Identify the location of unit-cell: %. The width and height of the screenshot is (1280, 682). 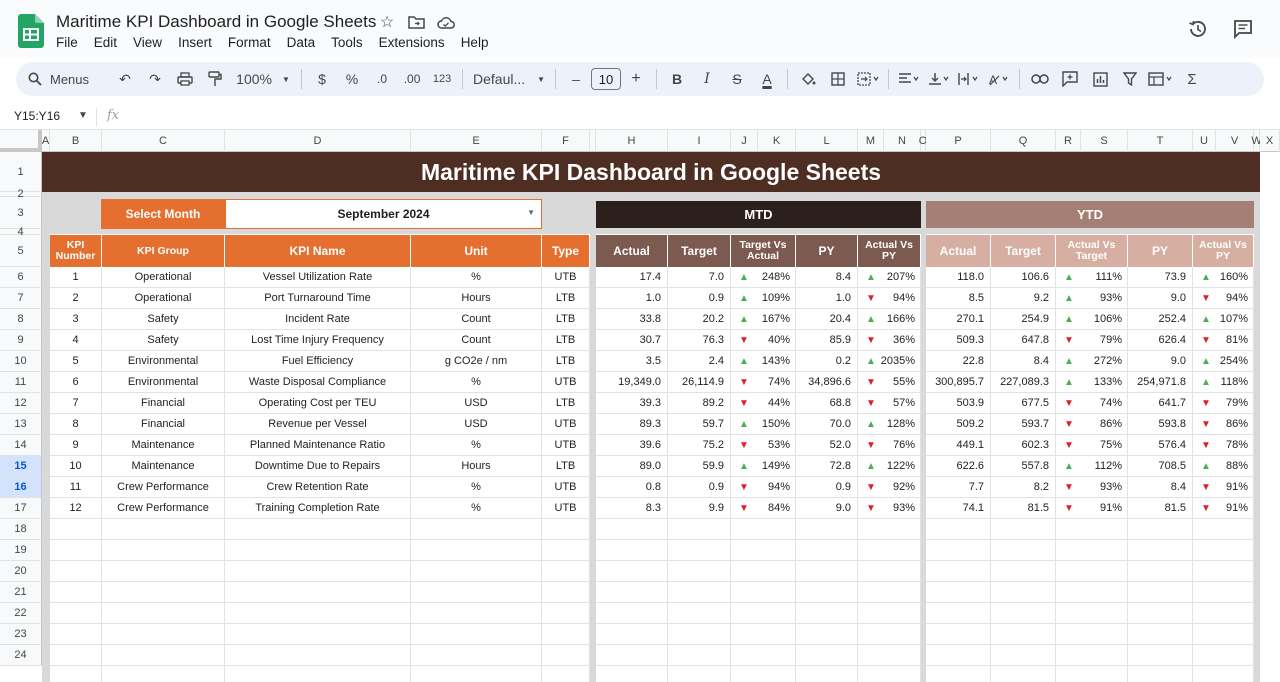
(476, 277).